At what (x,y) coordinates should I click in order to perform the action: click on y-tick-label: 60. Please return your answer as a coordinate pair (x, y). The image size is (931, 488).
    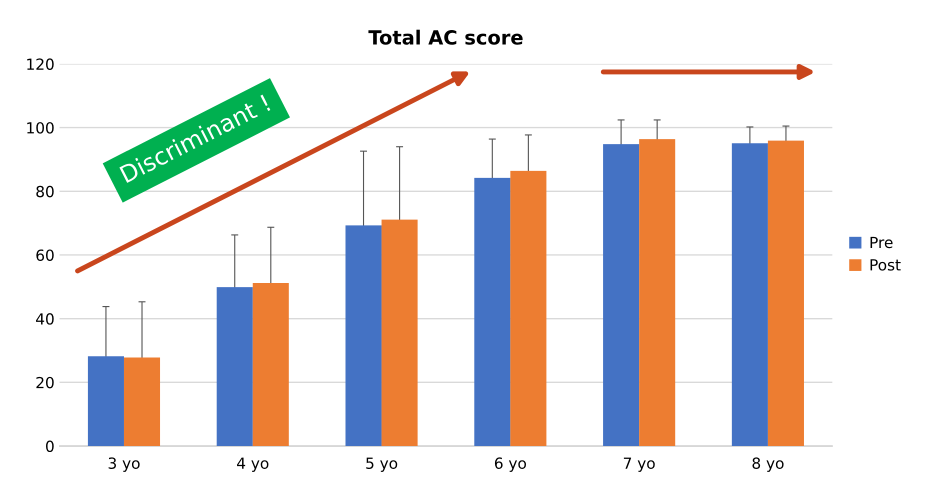
    Looking at the image, I should click on (45, 255).